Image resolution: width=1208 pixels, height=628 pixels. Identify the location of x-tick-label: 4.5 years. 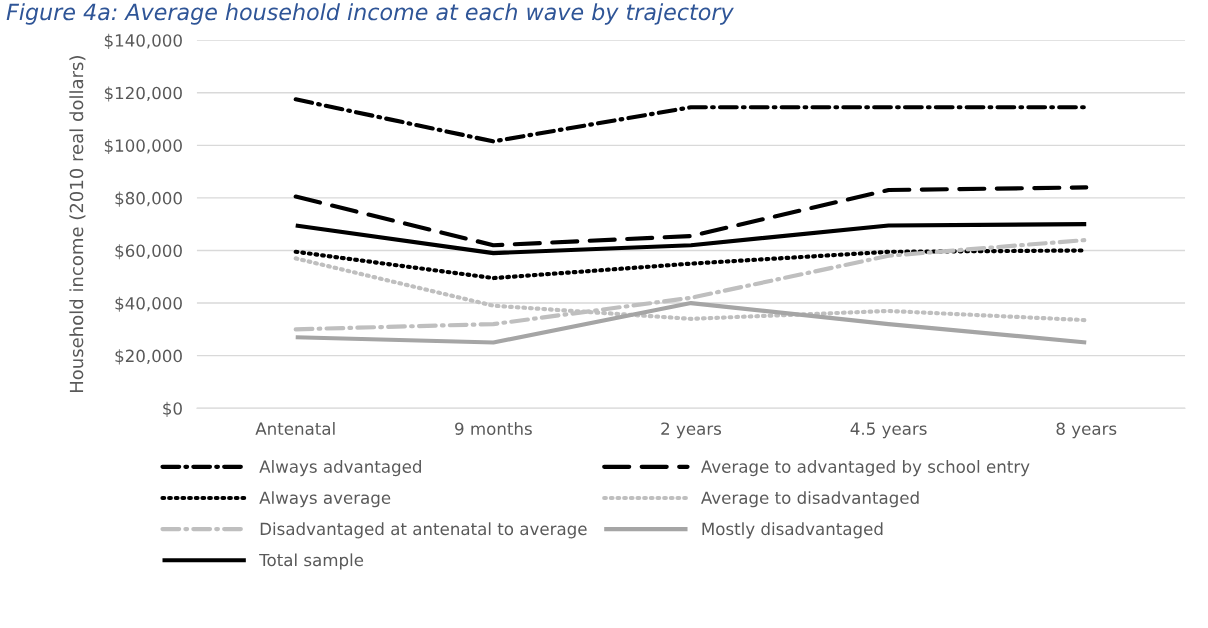
(888, 430).